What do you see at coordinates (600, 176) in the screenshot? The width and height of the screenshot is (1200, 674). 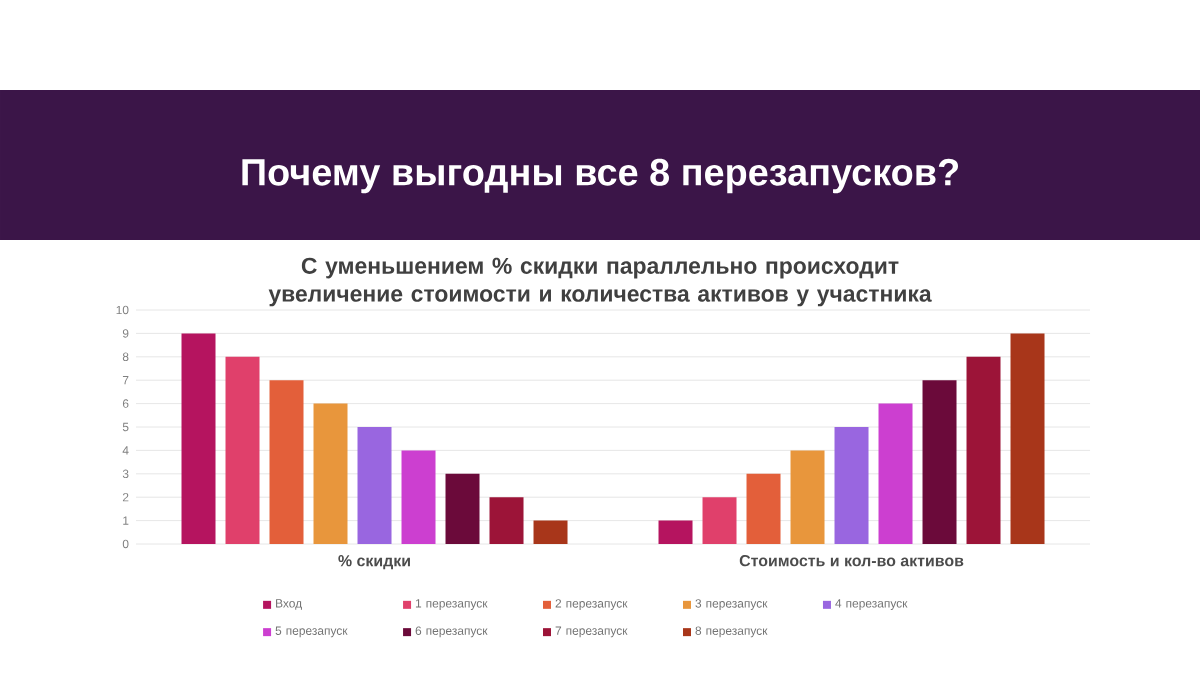 I see `chart-title: Почему выгодны все 8 перезапусков?` at bounding box center [600, 176].